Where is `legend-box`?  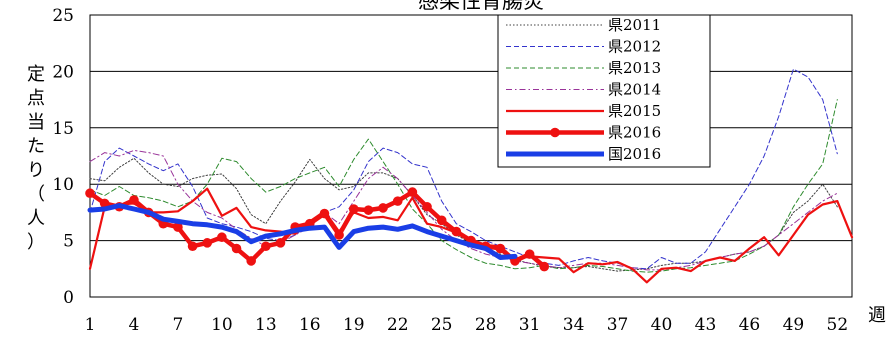
legend-box is located at coordinates (604, 91).